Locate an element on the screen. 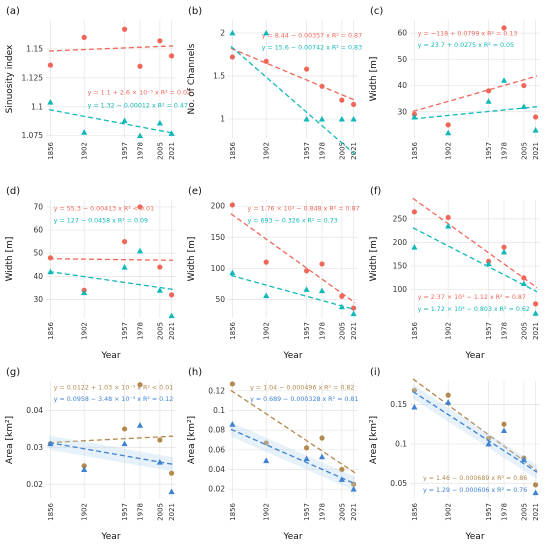 The height and width of the screenshot is (548, 550). panel-label: (a) is located at coordinates (13, 11).